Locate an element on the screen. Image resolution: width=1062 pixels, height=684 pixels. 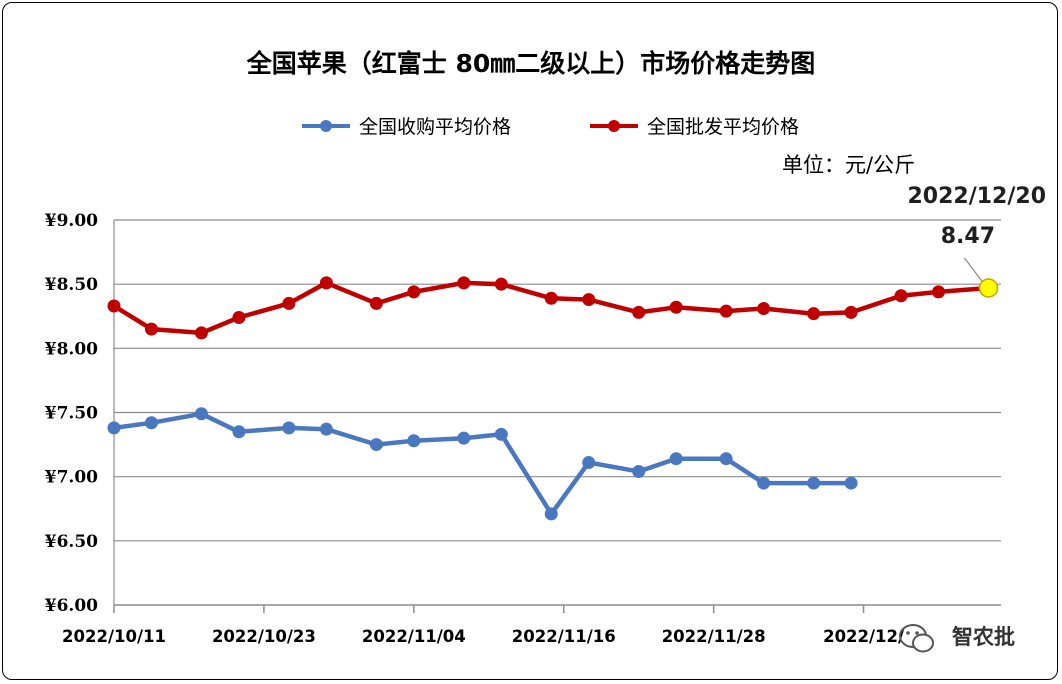
legend-label-wholesale: 全国批发平均价格 is located at coordinates (723, 127).